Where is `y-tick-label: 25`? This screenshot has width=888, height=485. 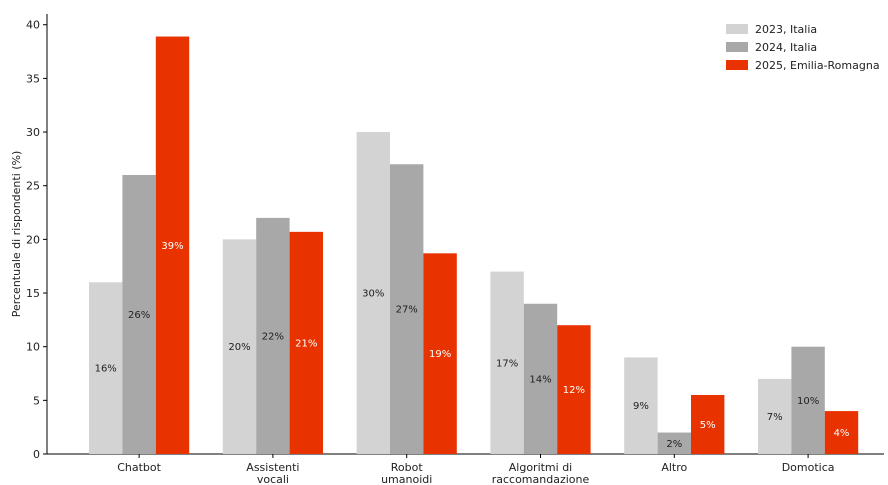
y-tick-label: 25 is located at coordinates (33, 186).